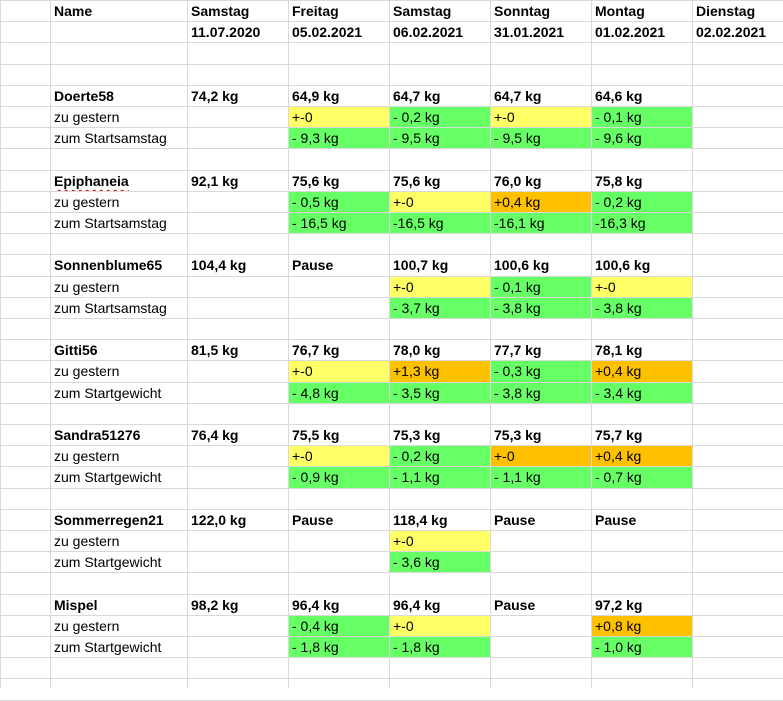 This screenshot has height=701, width=783. I want to click on delta-cell: -16,3 kg, so click(642, 223).